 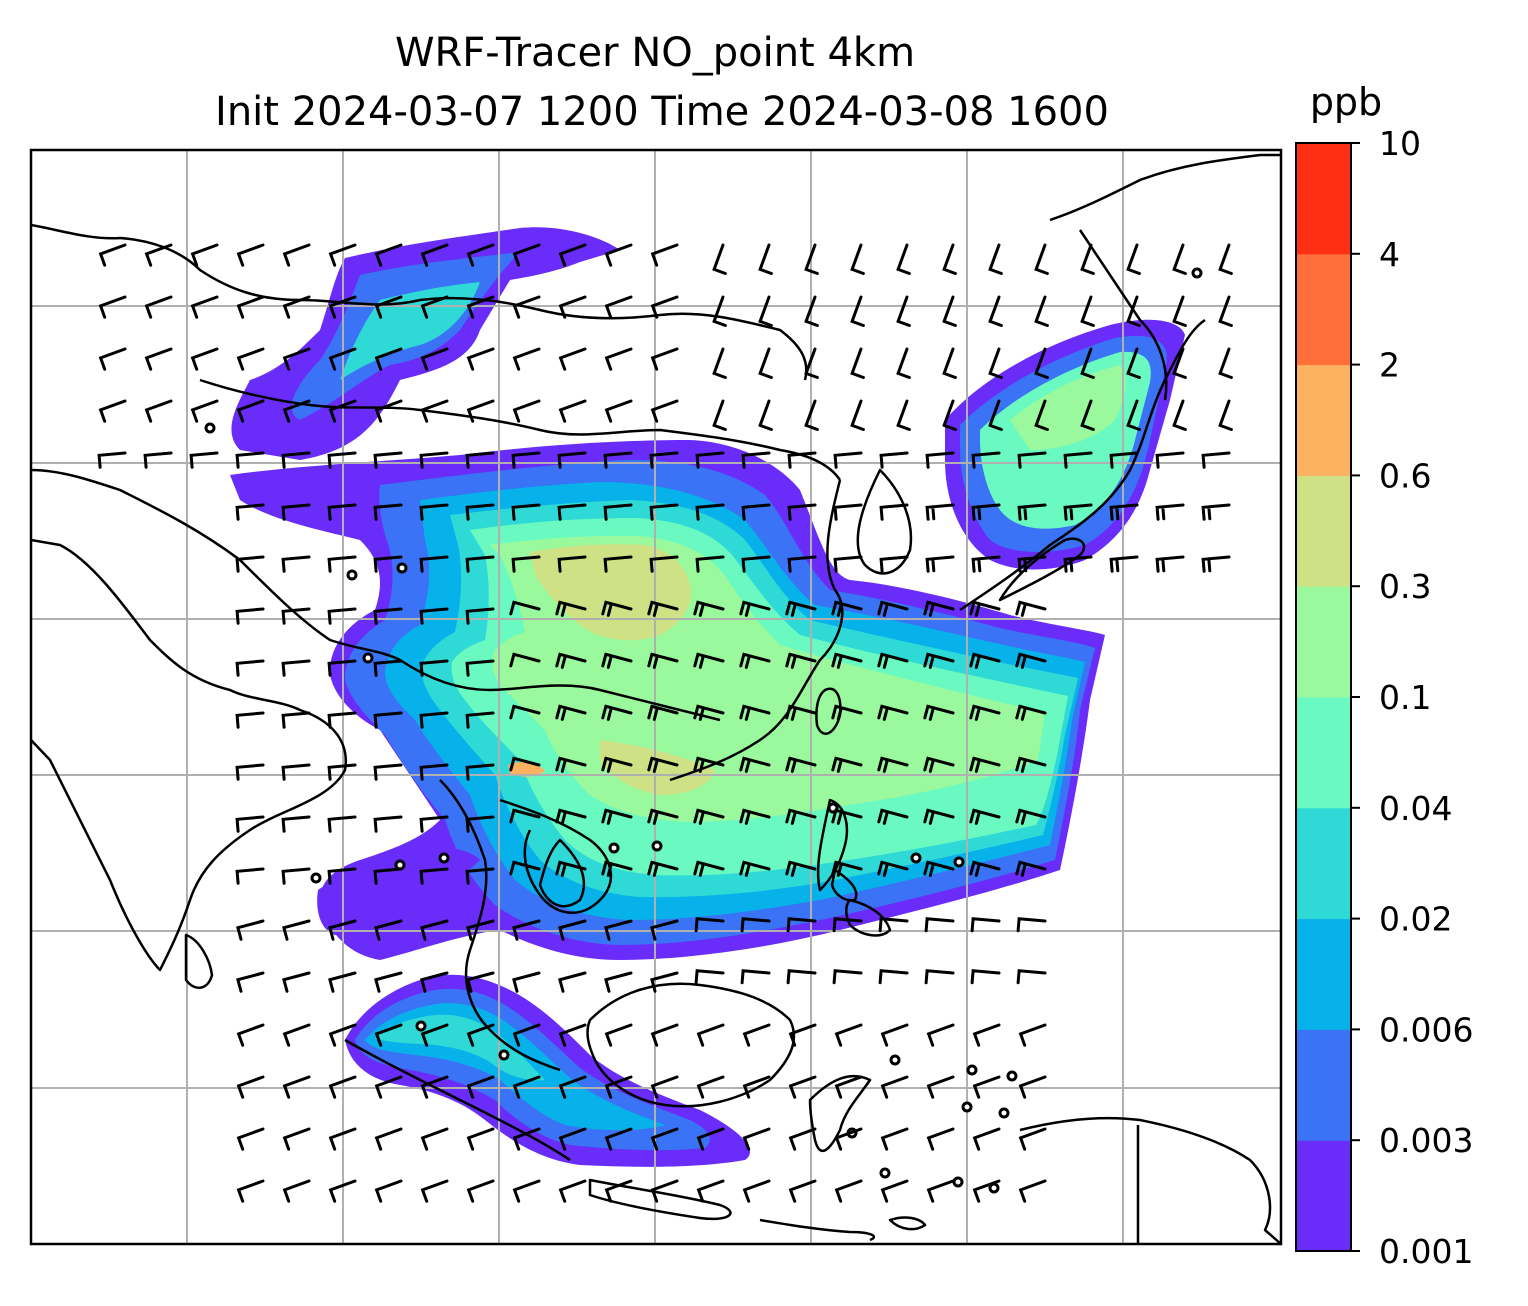 I want to click on colorbar-segments, so click(x=1323, y=697).